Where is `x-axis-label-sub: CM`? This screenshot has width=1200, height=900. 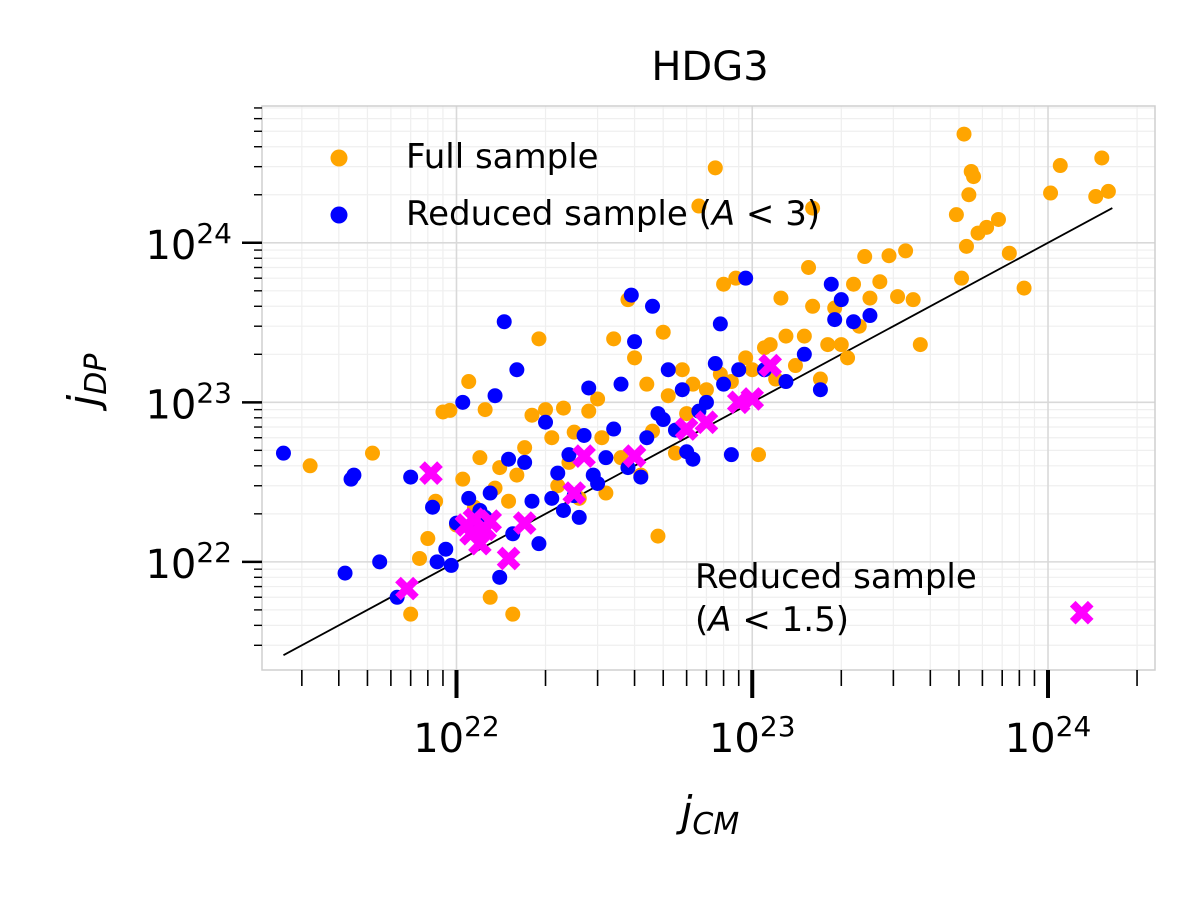
x-axis-label-sub: CM is located at coordinates (715, 824).